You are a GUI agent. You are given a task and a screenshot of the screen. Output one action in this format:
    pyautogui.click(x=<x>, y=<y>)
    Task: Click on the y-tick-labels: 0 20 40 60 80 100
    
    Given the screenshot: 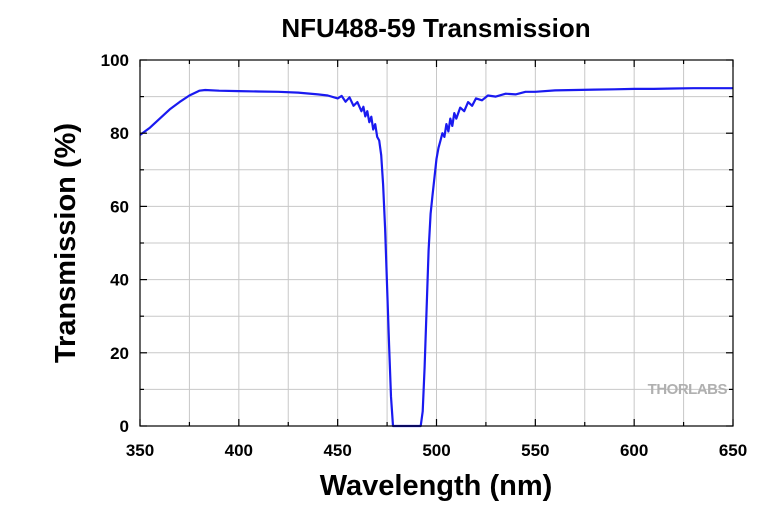 What is the action you would take?
    pyautogui.click(x=115, y=243)
    